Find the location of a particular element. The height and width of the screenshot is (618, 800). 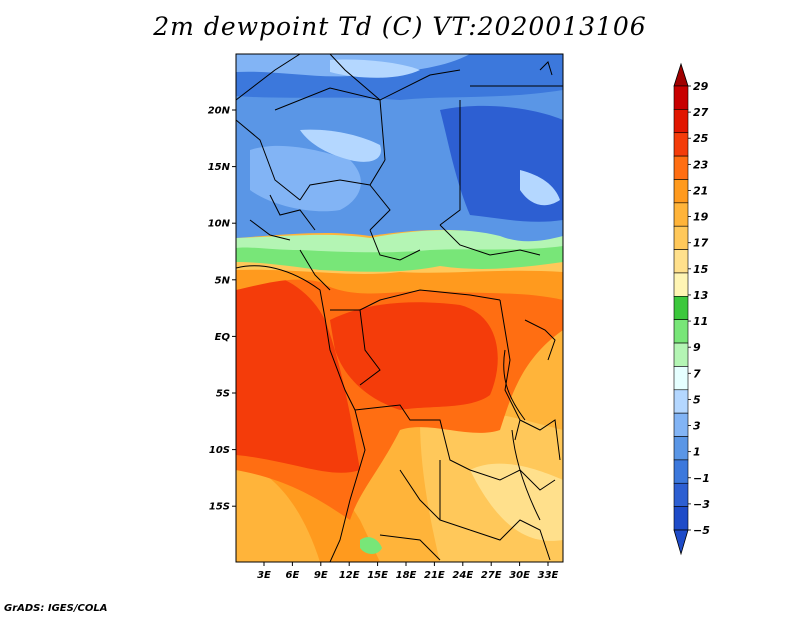

map-title: 2m dewpoint Td (C) VT:2020013106 is located at coordinates (400, 26).